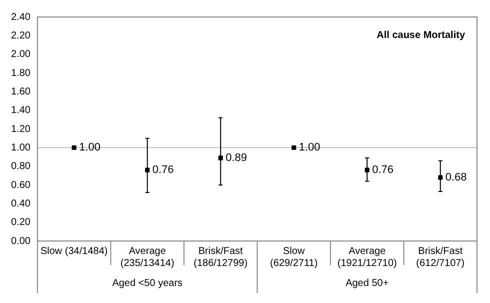  Describe the element at coordinates (20, 204) in the screenshot. I see `y-tick-label: 0.40` at that location.